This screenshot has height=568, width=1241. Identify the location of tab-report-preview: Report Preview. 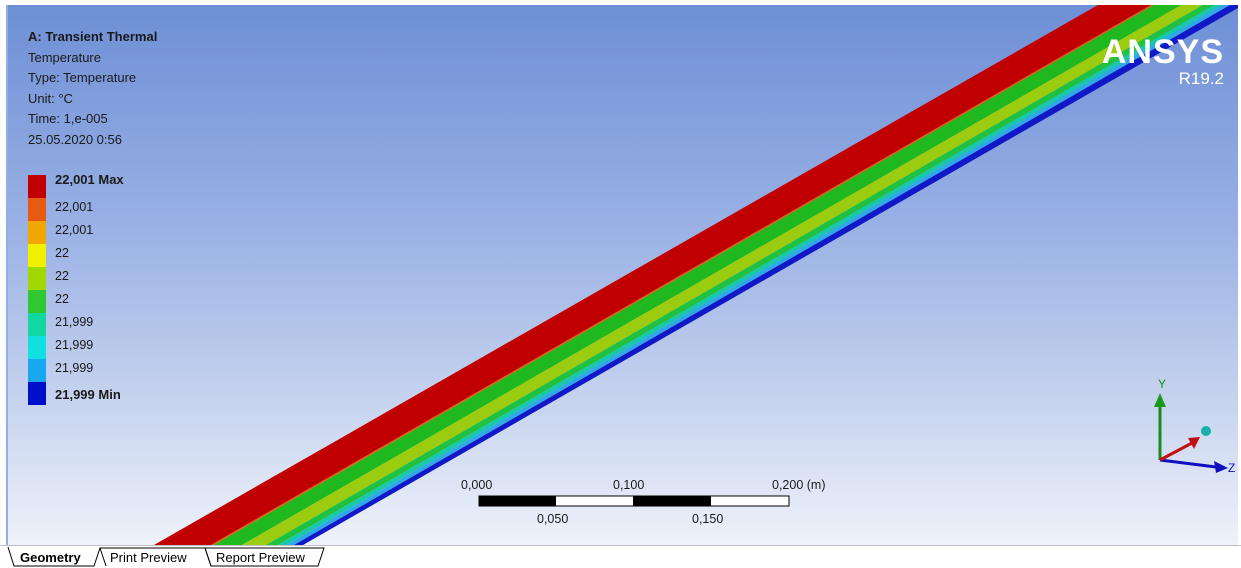
(260, 557).